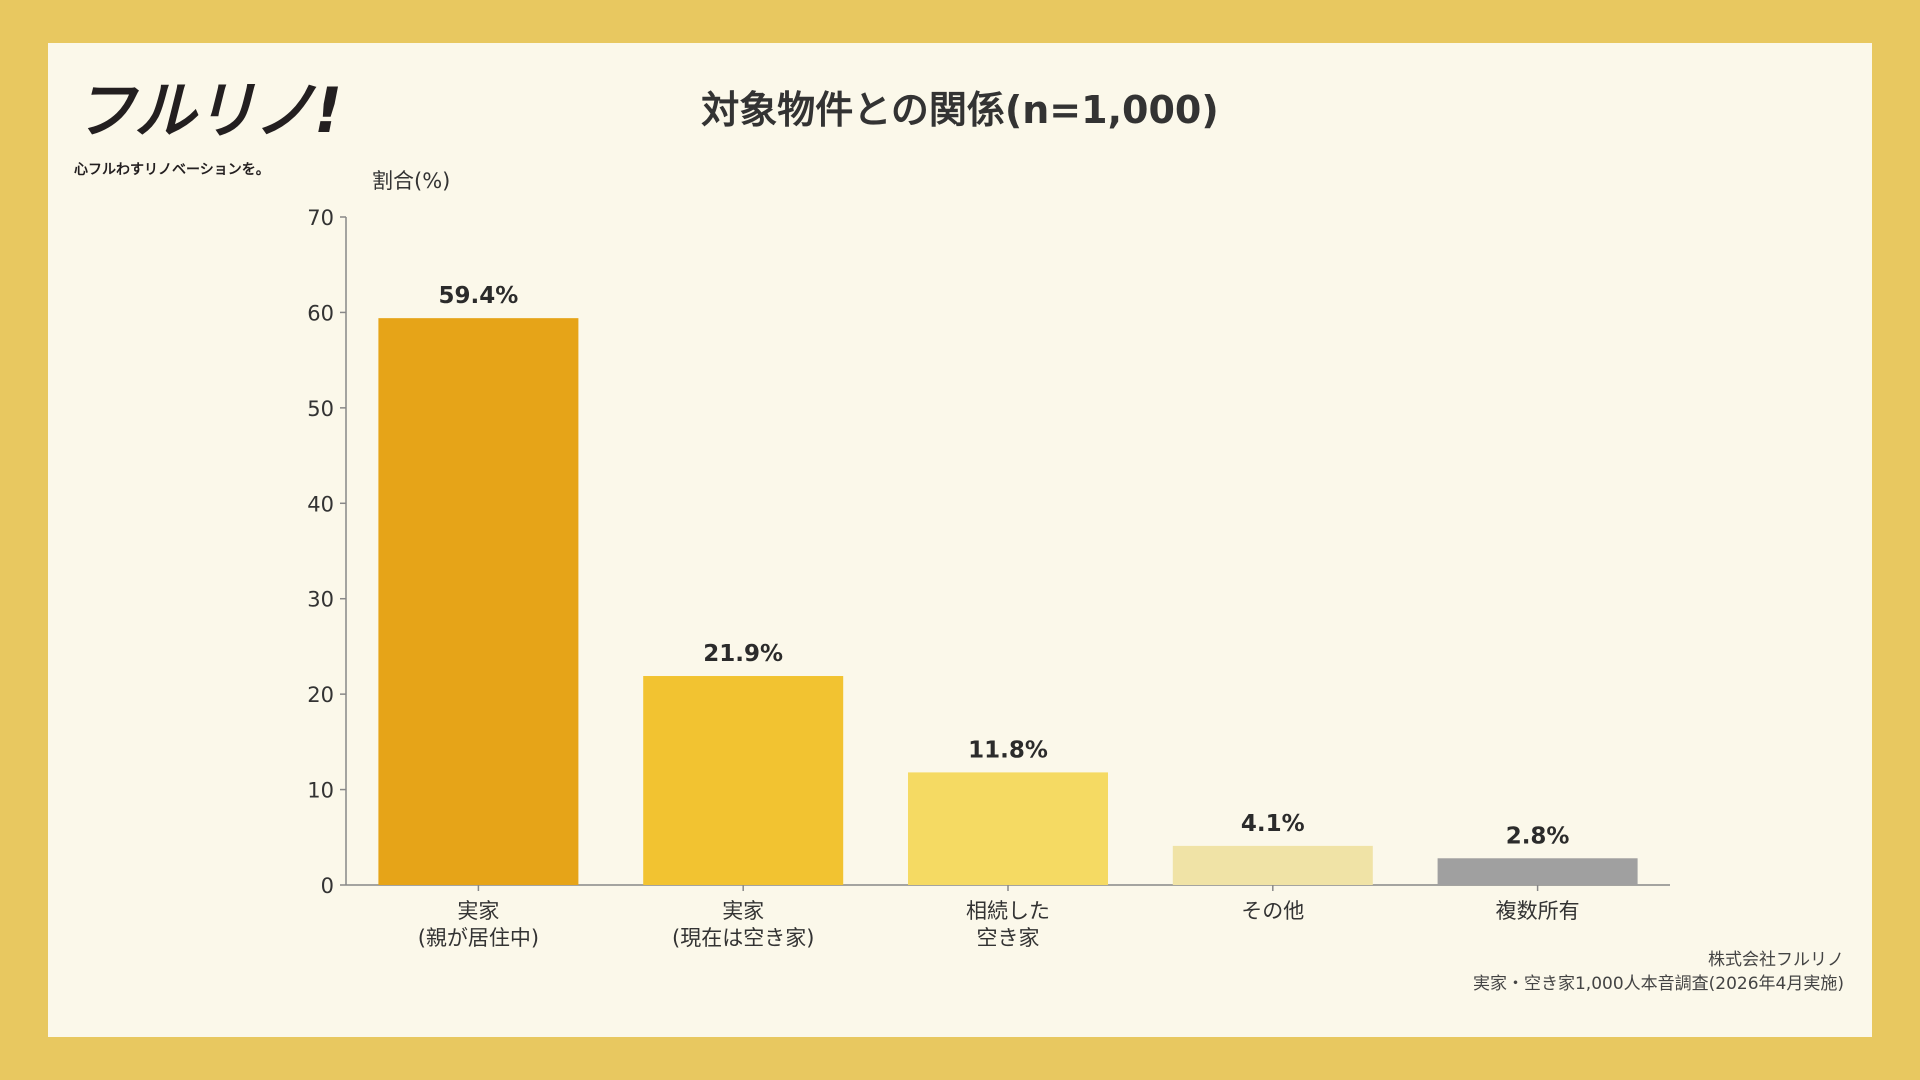  I want to click on bar-value-label: 11.8%, so click(1008, 750).